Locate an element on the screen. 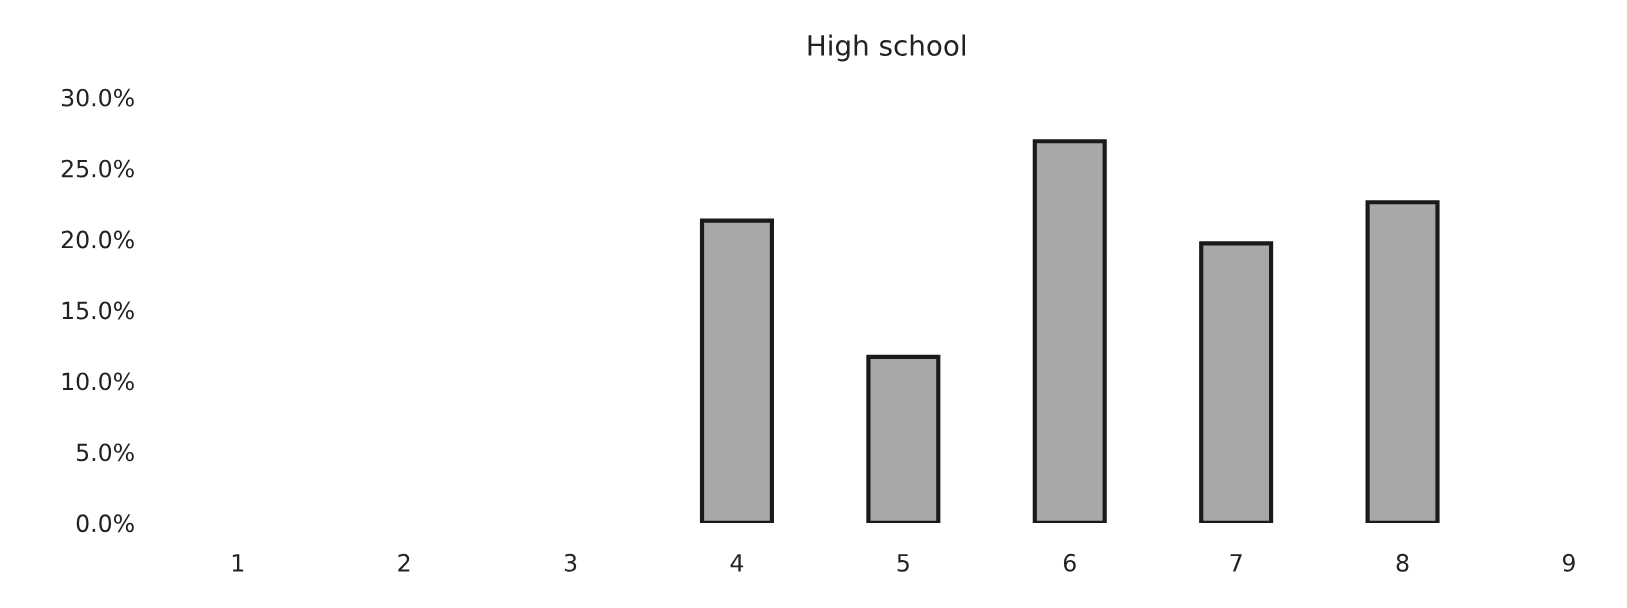 The image size is (1627, 608). x-tick-label: 1 is located at coordinates (238, 563).